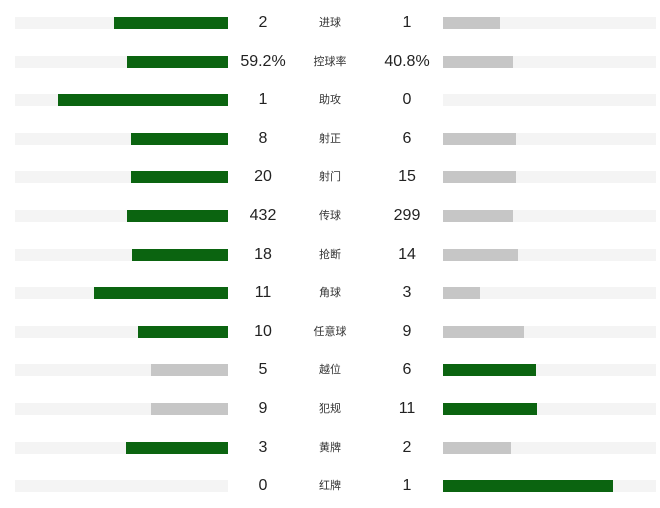  I want to click on home-value: 9, so click(263, 408).